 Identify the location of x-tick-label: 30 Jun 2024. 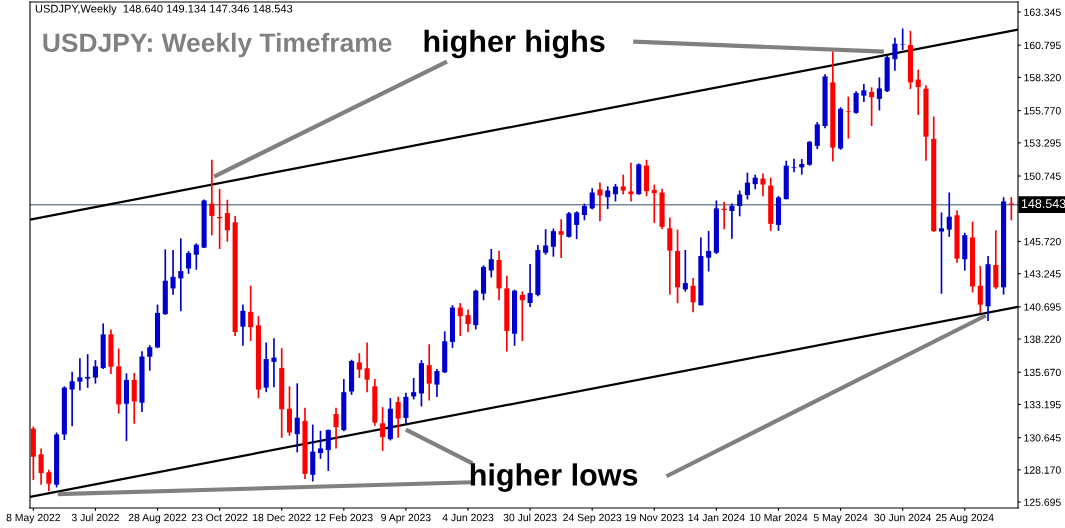
(903, 517).